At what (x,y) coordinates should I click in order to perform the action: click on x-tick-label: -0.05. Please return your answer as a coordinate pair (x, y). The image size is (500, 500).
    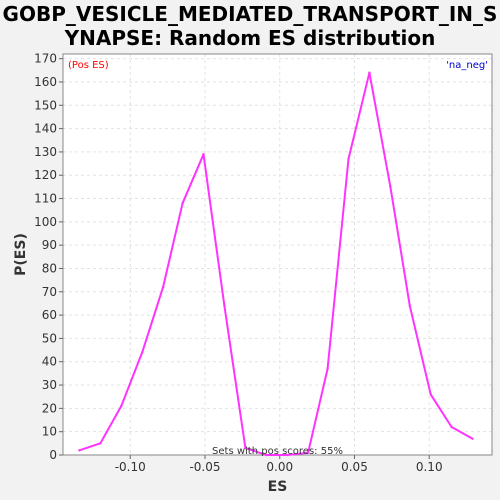
    Looking at the image, I should click on (204, 467).